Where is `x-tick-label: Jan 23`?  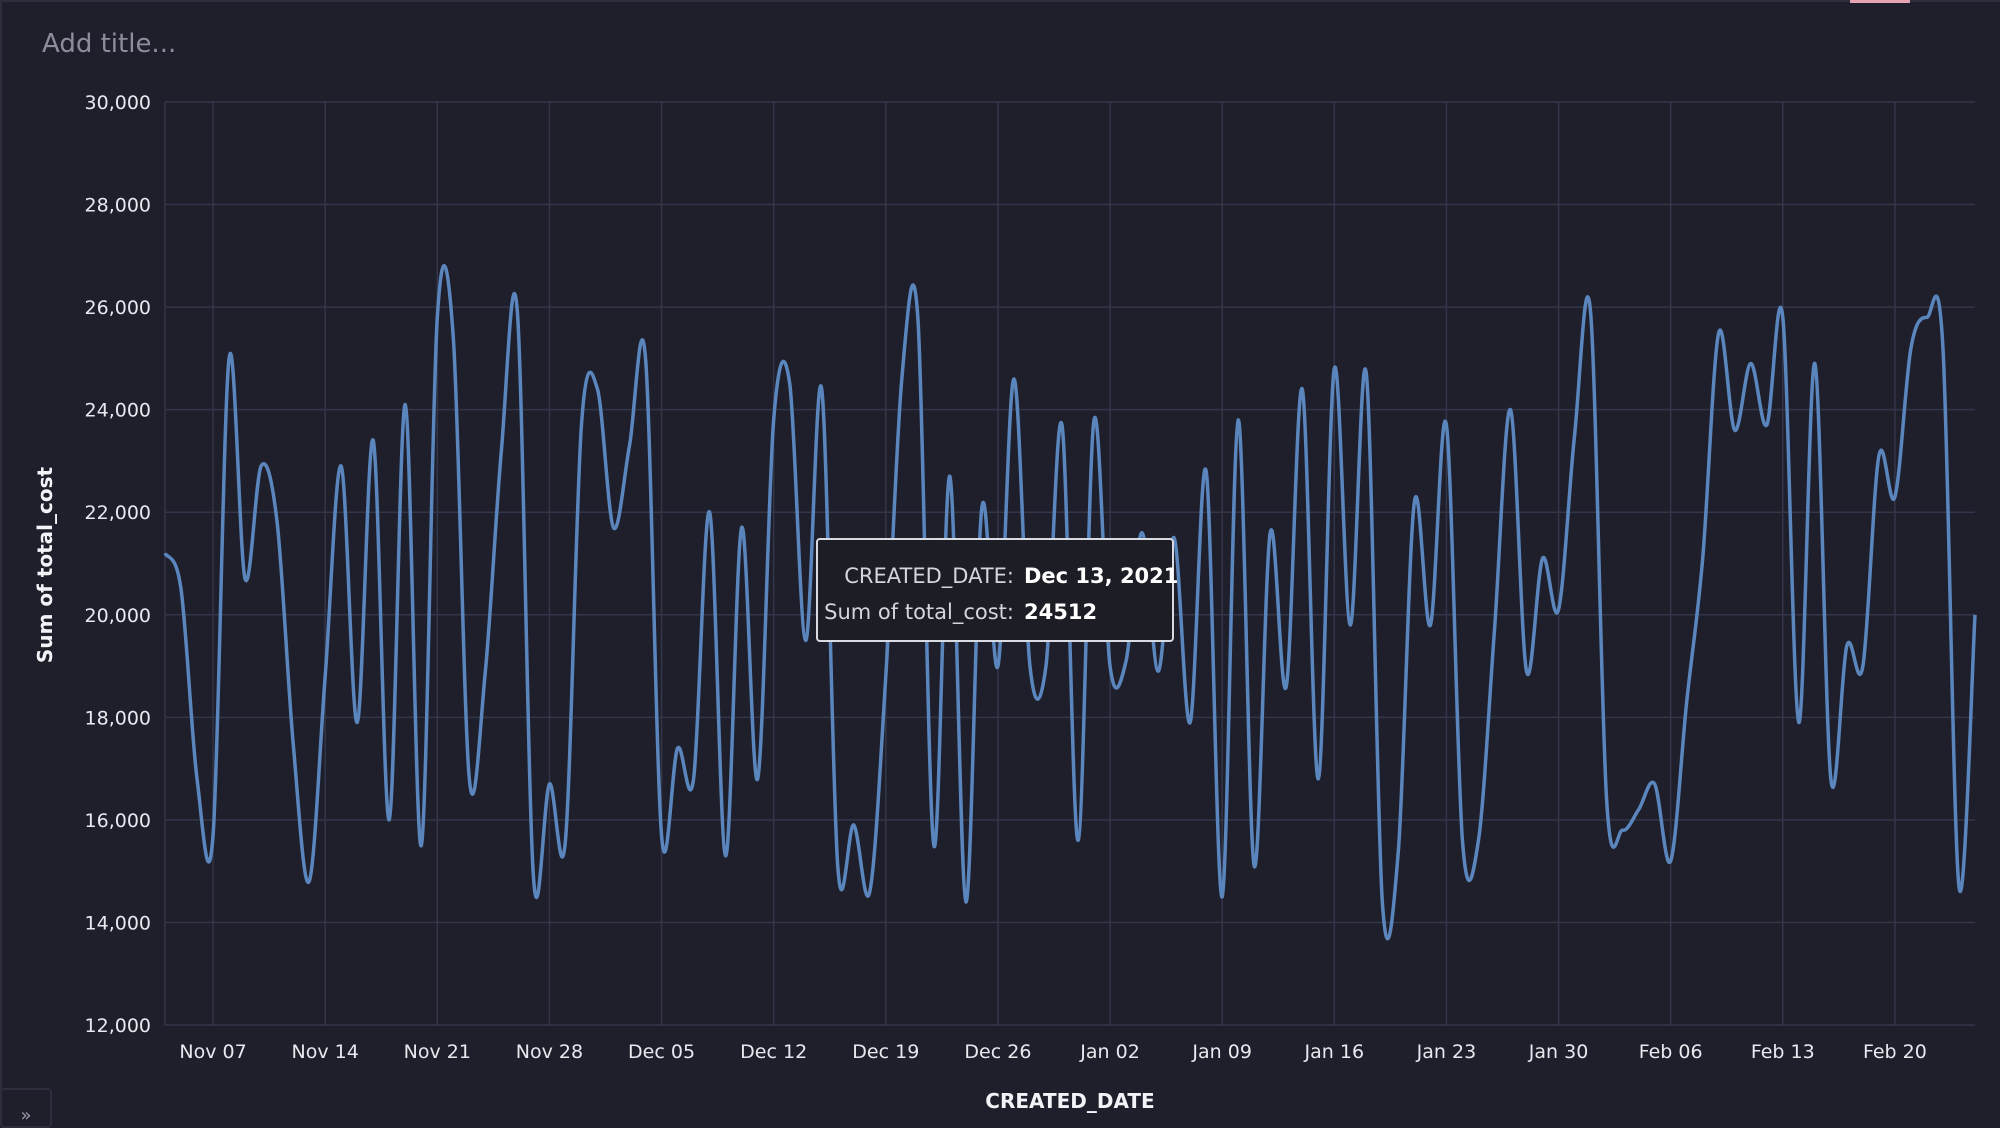 x-tick-label: Jan 23 is located at coordinates (1446, 1052).